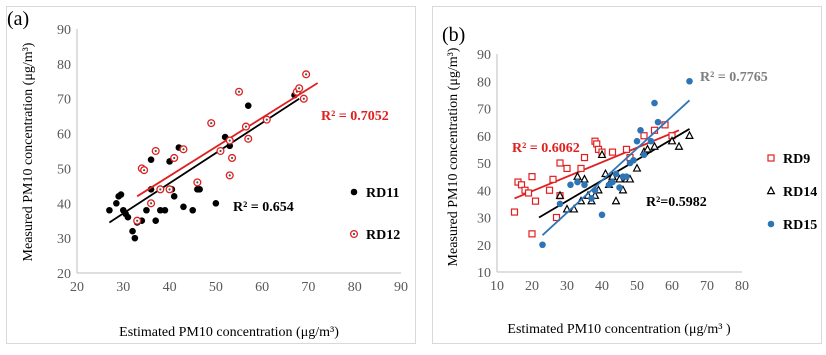 Image resolution: width=826 pixels, height=355 pixels. I want to click on panel-label-a: (a), so click(18, 19).